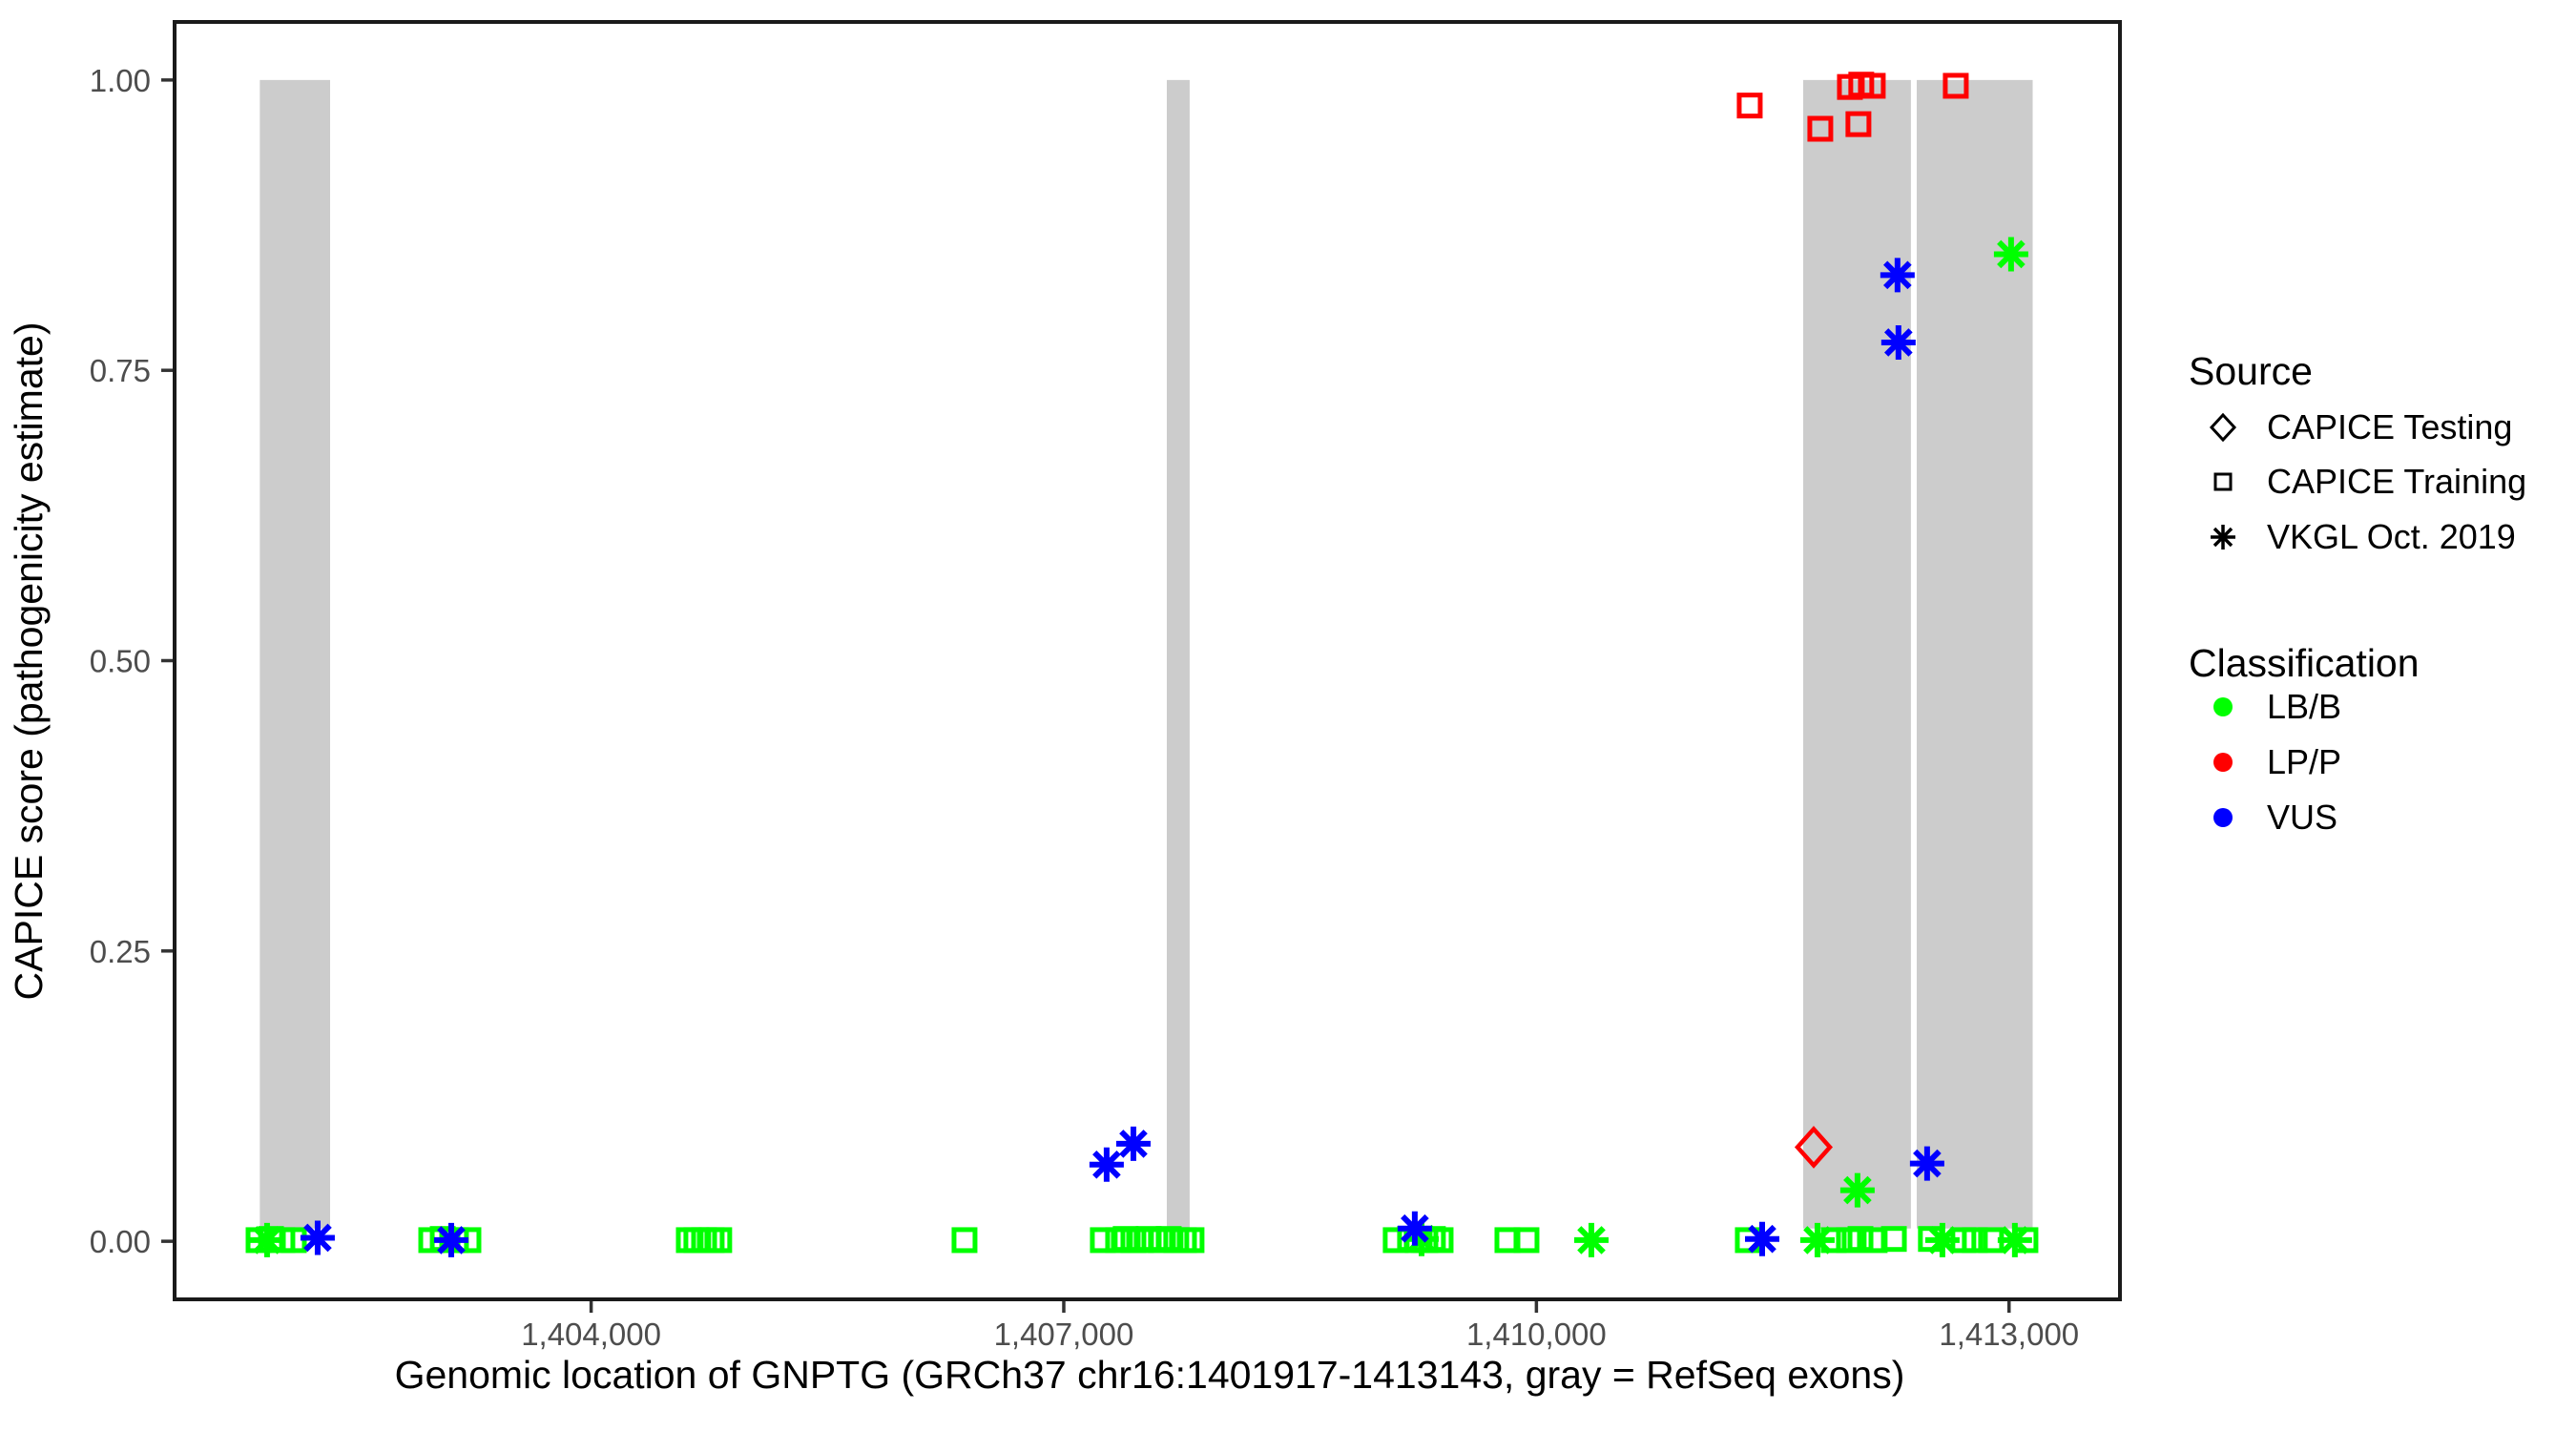 The width and height of the screenshot is (2576, 1431). I want to click on y-tick-label: 1.00, so click(120, 80).